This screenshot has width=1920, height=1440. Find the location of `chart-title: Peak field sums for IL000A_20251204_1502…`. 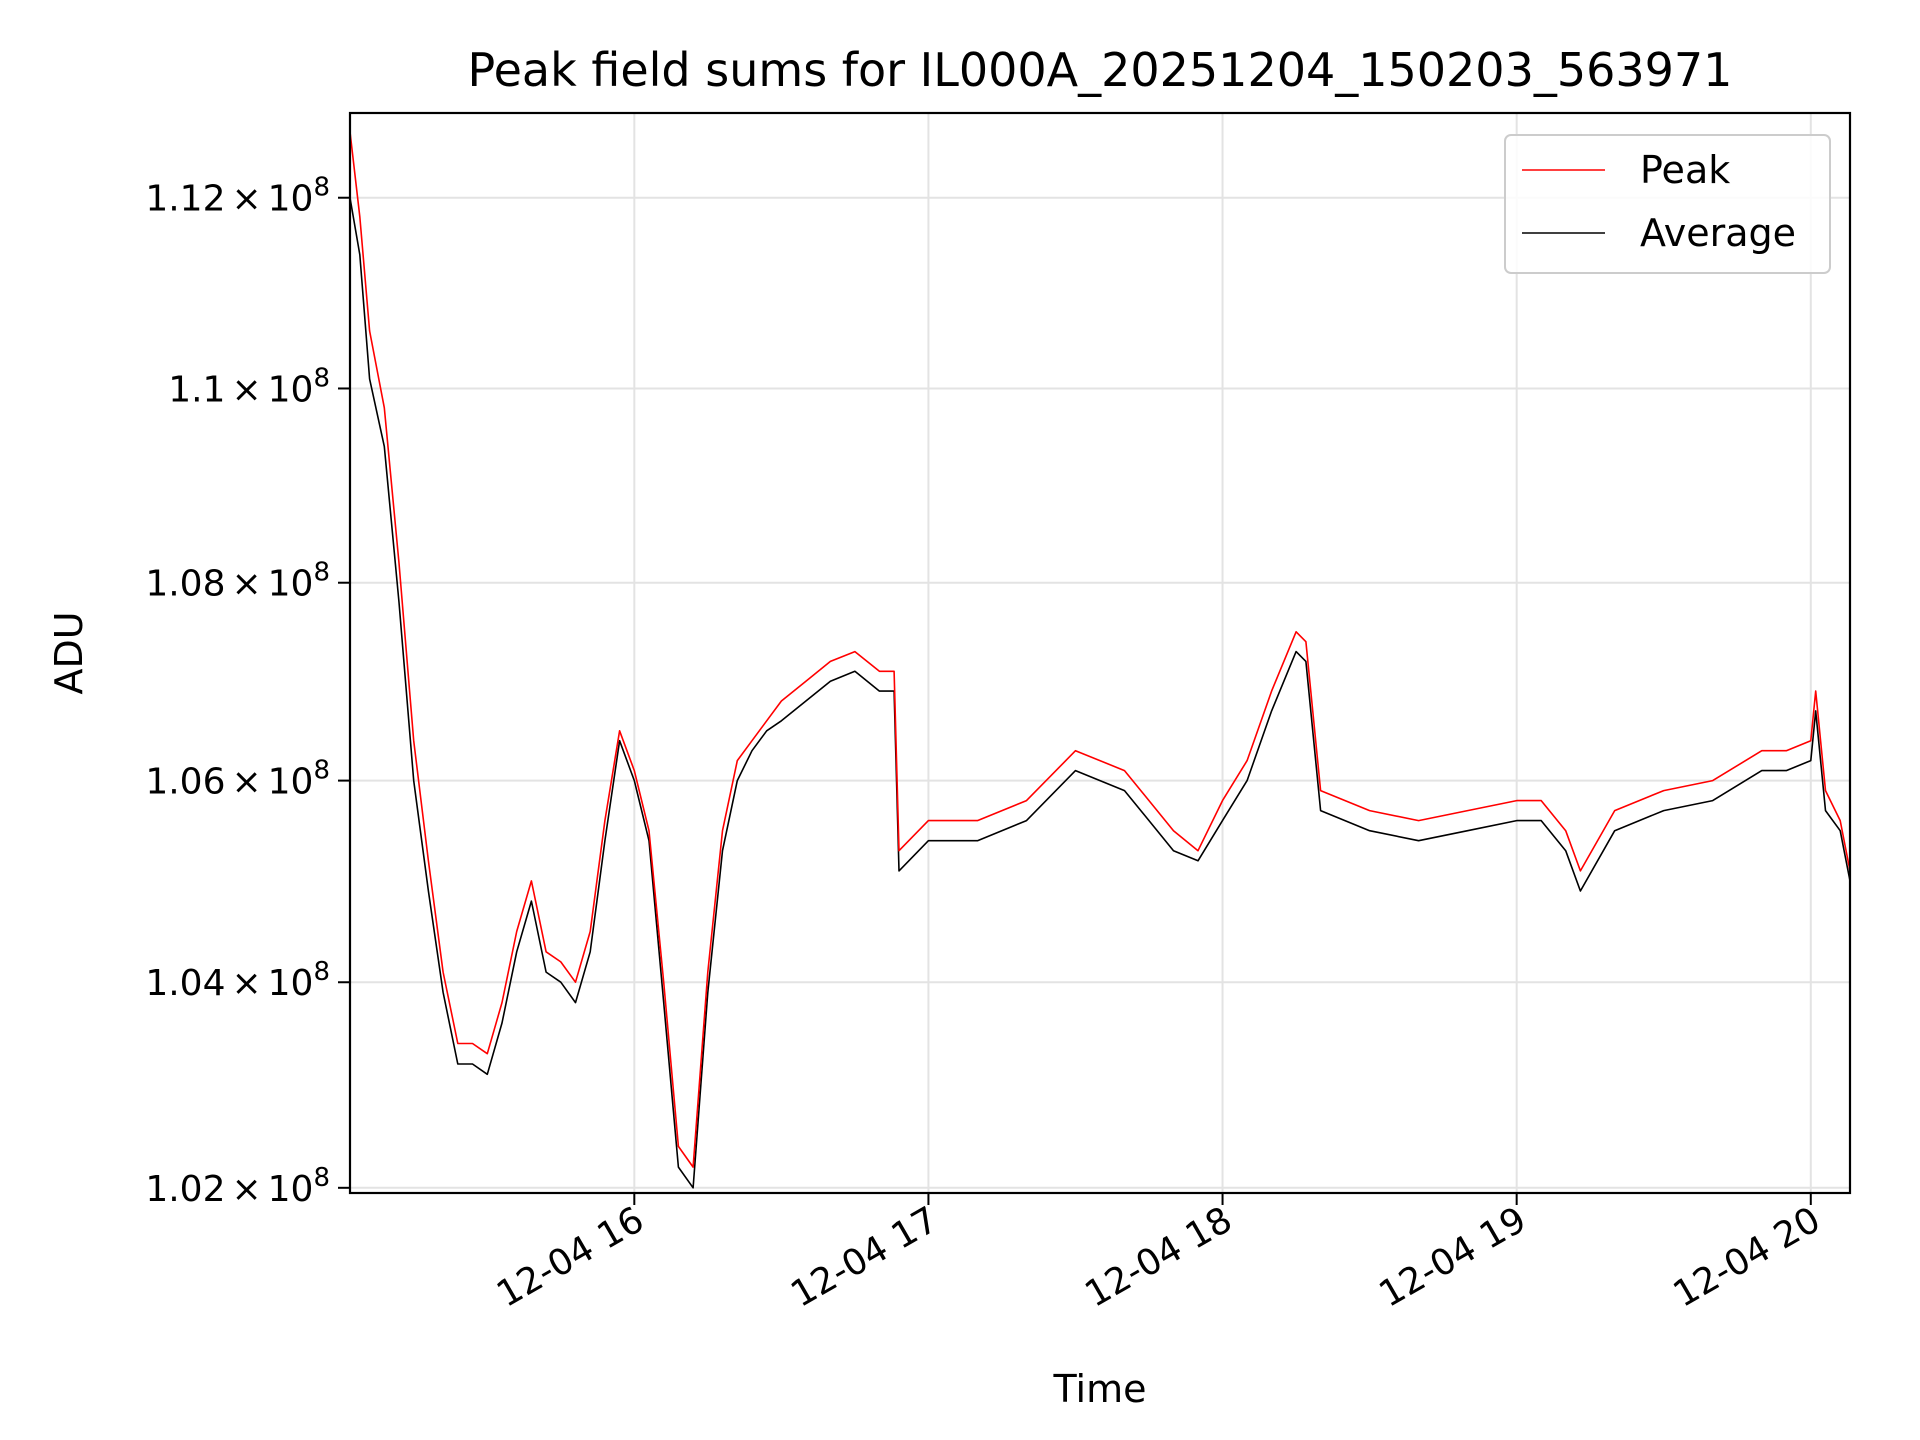

chart-title: Peak field sums for IL000A_20251204_1502… is located at coordinates (1100, 70).